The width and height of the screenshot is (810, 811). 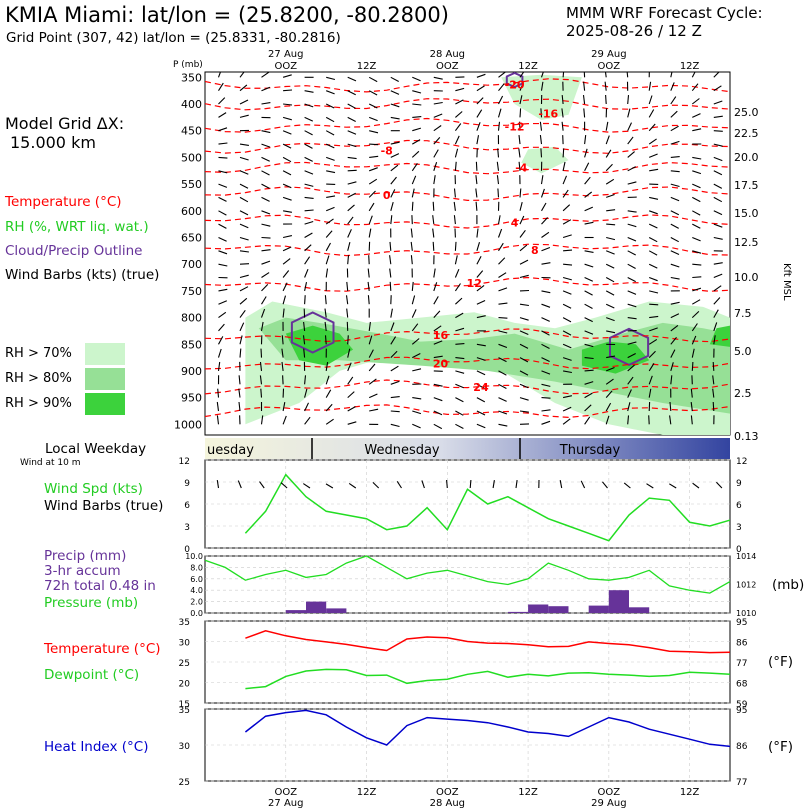 What do you see at coordinates (230, 450) in the screenshot?
I see `weekday-label: uesday` at bounding box center [230, 450].